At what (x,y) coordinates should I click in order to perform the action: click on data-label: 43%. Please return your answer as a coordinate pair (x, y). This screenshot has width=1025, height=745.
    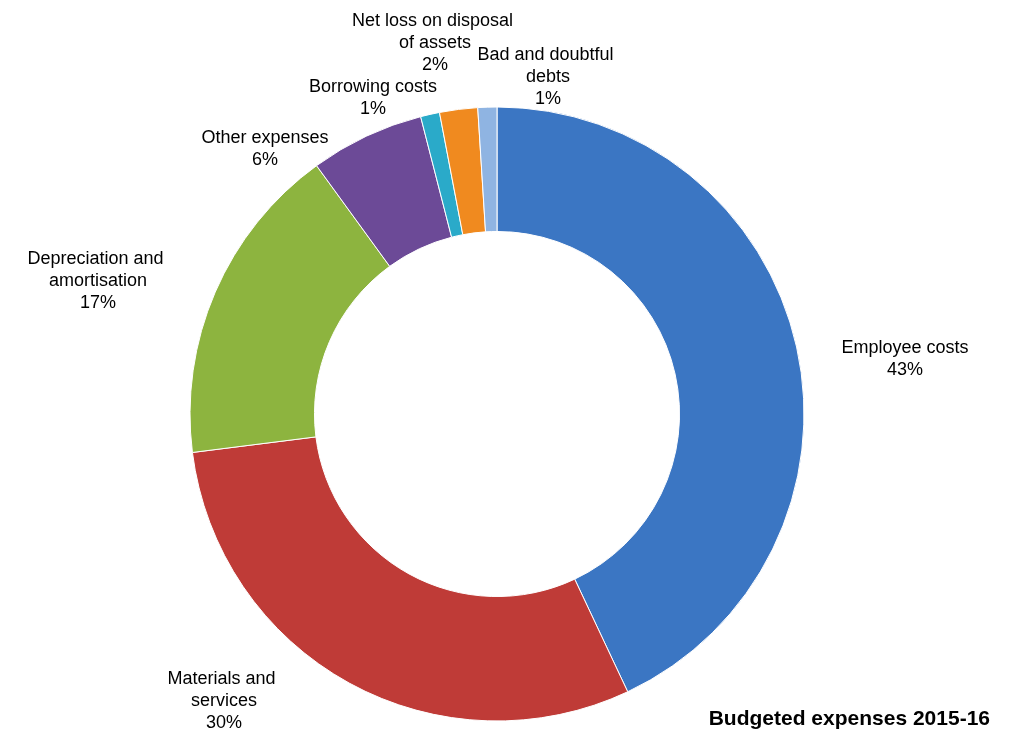
    Looking at the image, I should click on (905, 369).